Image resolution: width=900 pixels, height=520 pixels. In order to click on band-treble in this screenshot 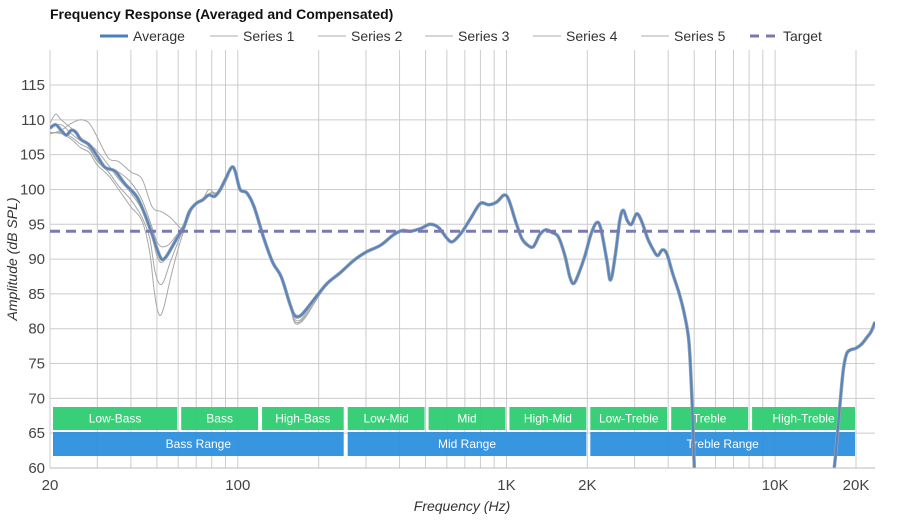, I will do `click(710, 418)`.